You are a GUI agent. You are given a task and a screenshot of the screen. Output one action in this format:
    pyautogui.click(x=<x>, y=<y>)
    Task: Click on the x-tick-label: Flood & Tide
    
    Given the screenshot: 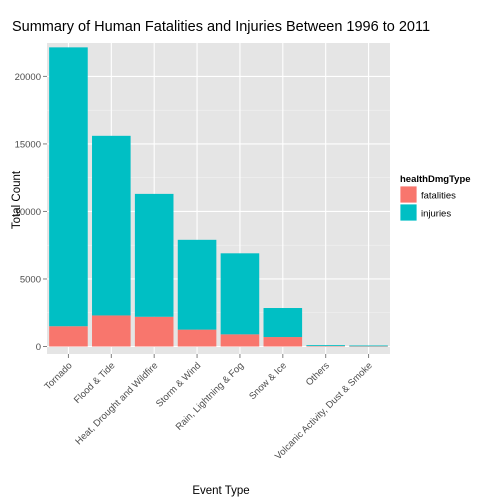 What is the action you would take?
    pyautogui.click(x=94, y=382)
    